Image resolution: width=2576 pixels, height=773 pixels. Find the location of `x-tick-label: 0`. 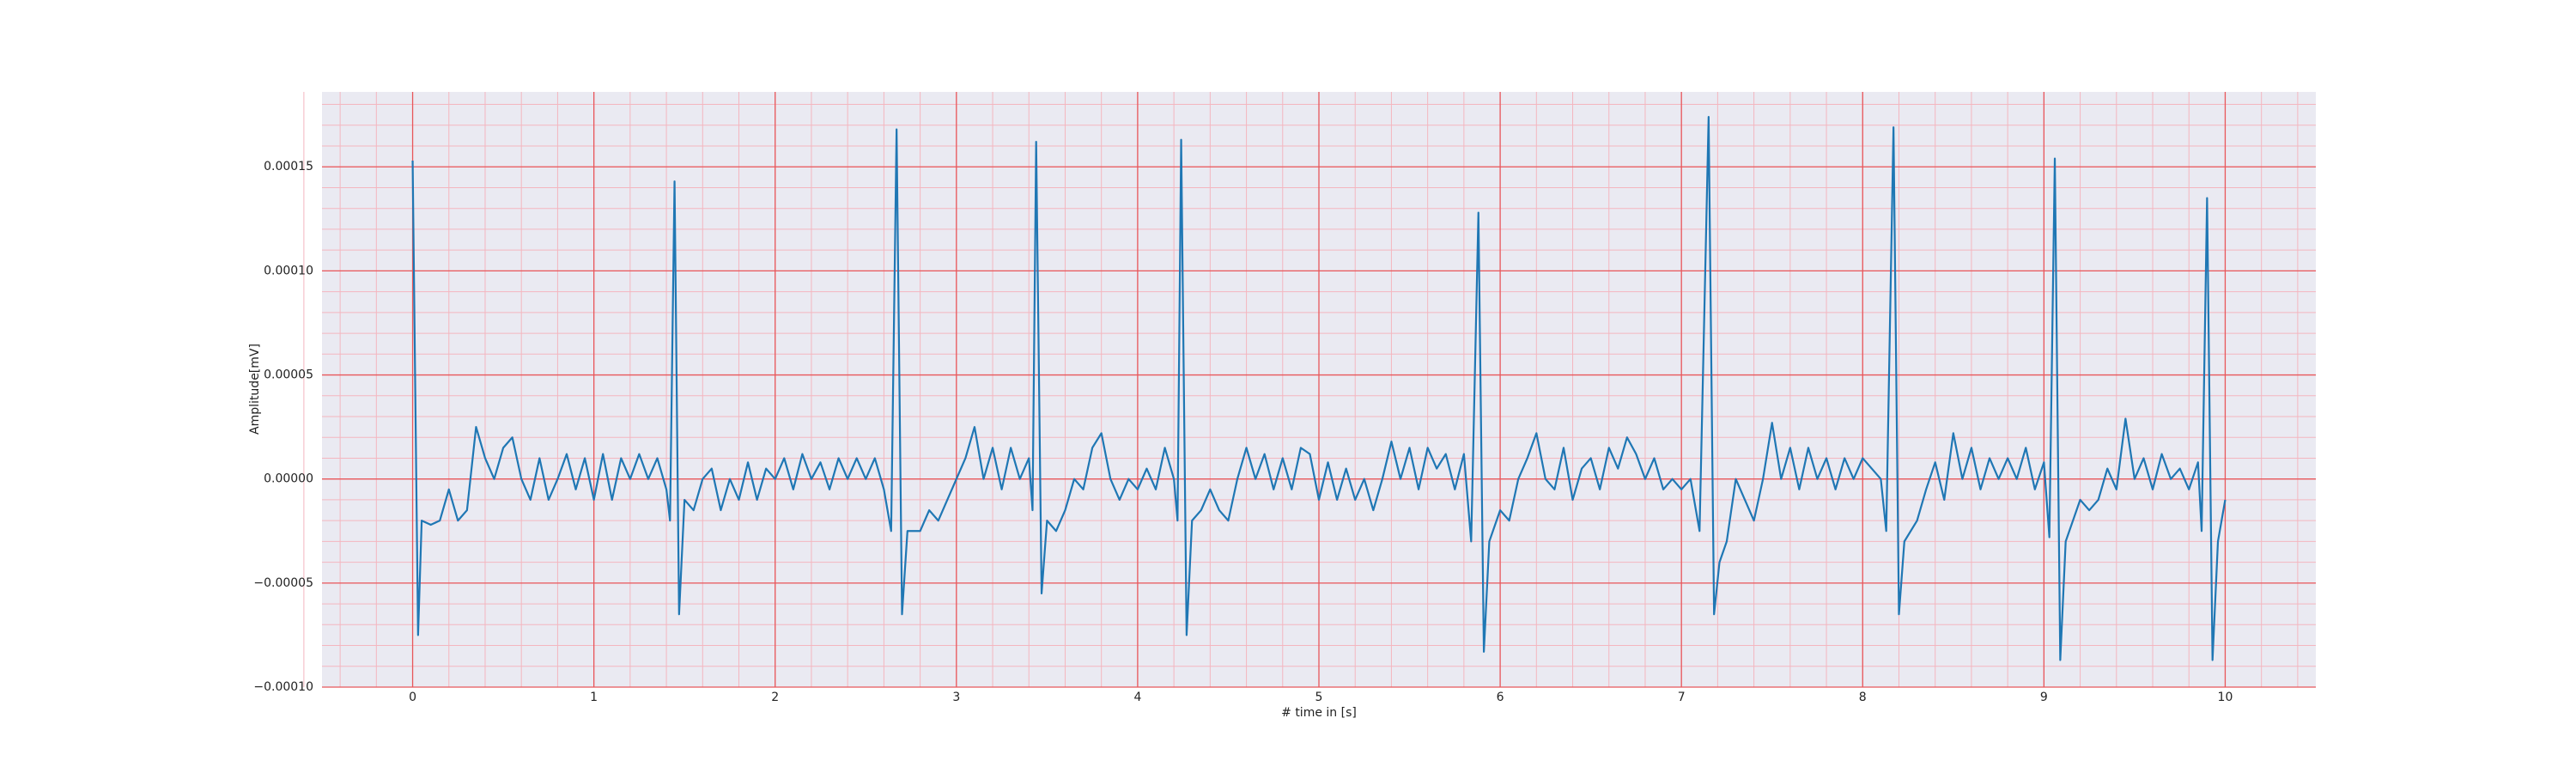

x-tick-label: 0 is located at coordinates (412, 697).